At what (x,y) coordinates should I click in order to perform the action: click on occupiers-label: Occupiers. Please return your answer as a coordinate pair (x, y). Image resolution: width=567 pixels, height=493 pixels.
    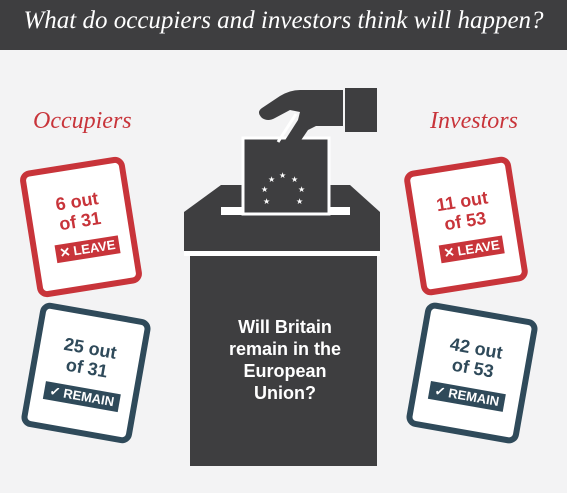
    Looking at the image, I should click on (82, 121).